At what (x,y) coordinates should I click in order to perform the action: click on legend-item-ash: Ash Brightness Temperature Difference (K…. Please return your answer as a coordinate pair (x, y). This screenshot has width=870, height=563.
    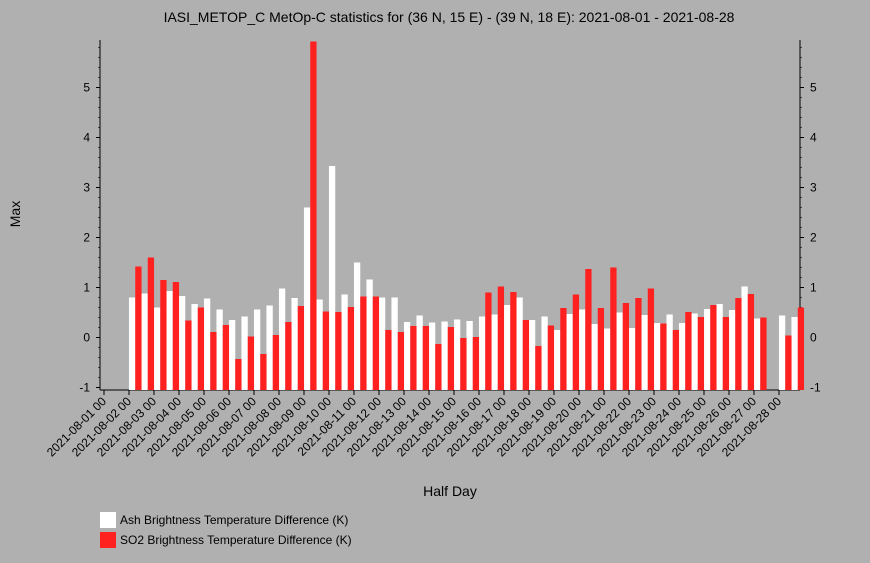
    Looking at the image, I should click on (224, 520).